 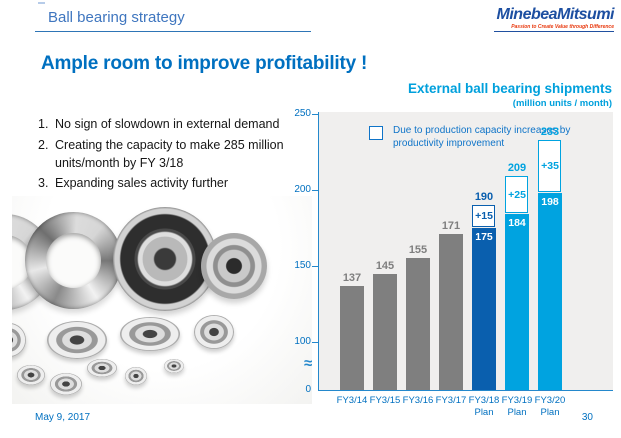 I want to click on x-axis-label-line: FY3/19, so click(x=517, y=400).